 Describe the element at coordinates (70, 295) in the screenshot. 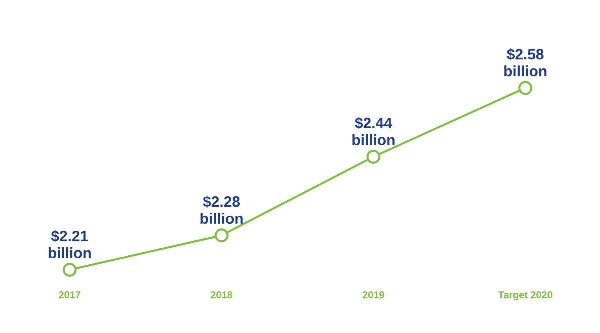

I see `x-tick-label: 2017` at that location.